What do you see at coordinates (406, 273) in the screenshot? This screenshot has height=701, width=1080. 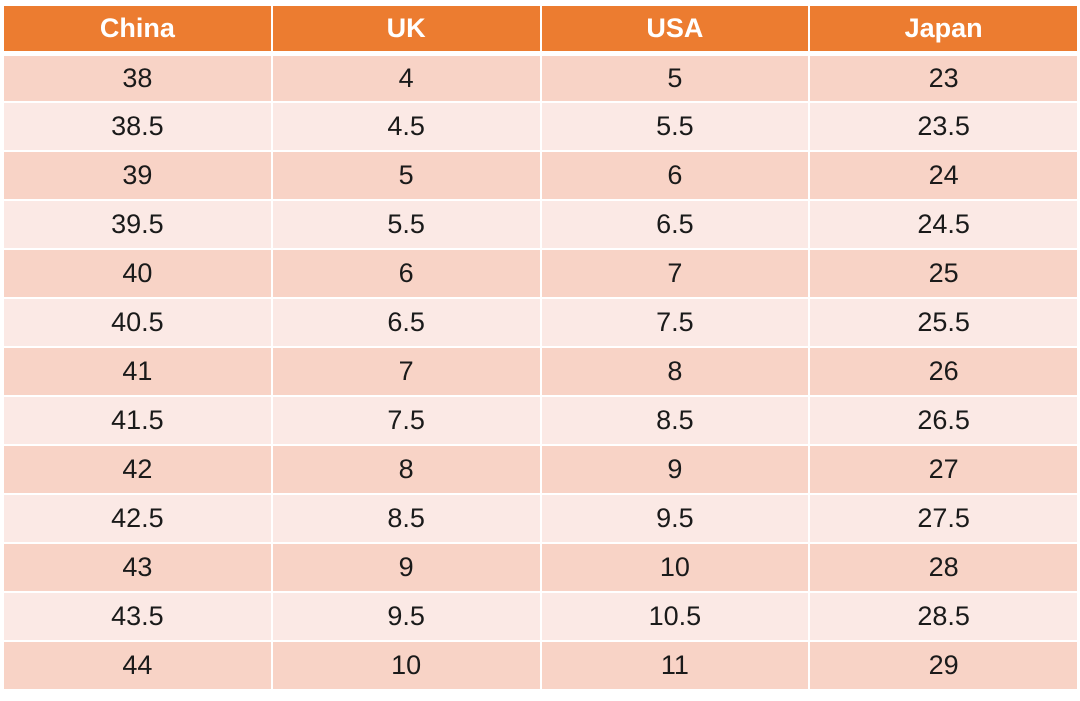 I see `cell-uk: 6` at bounding box center [406, 273].